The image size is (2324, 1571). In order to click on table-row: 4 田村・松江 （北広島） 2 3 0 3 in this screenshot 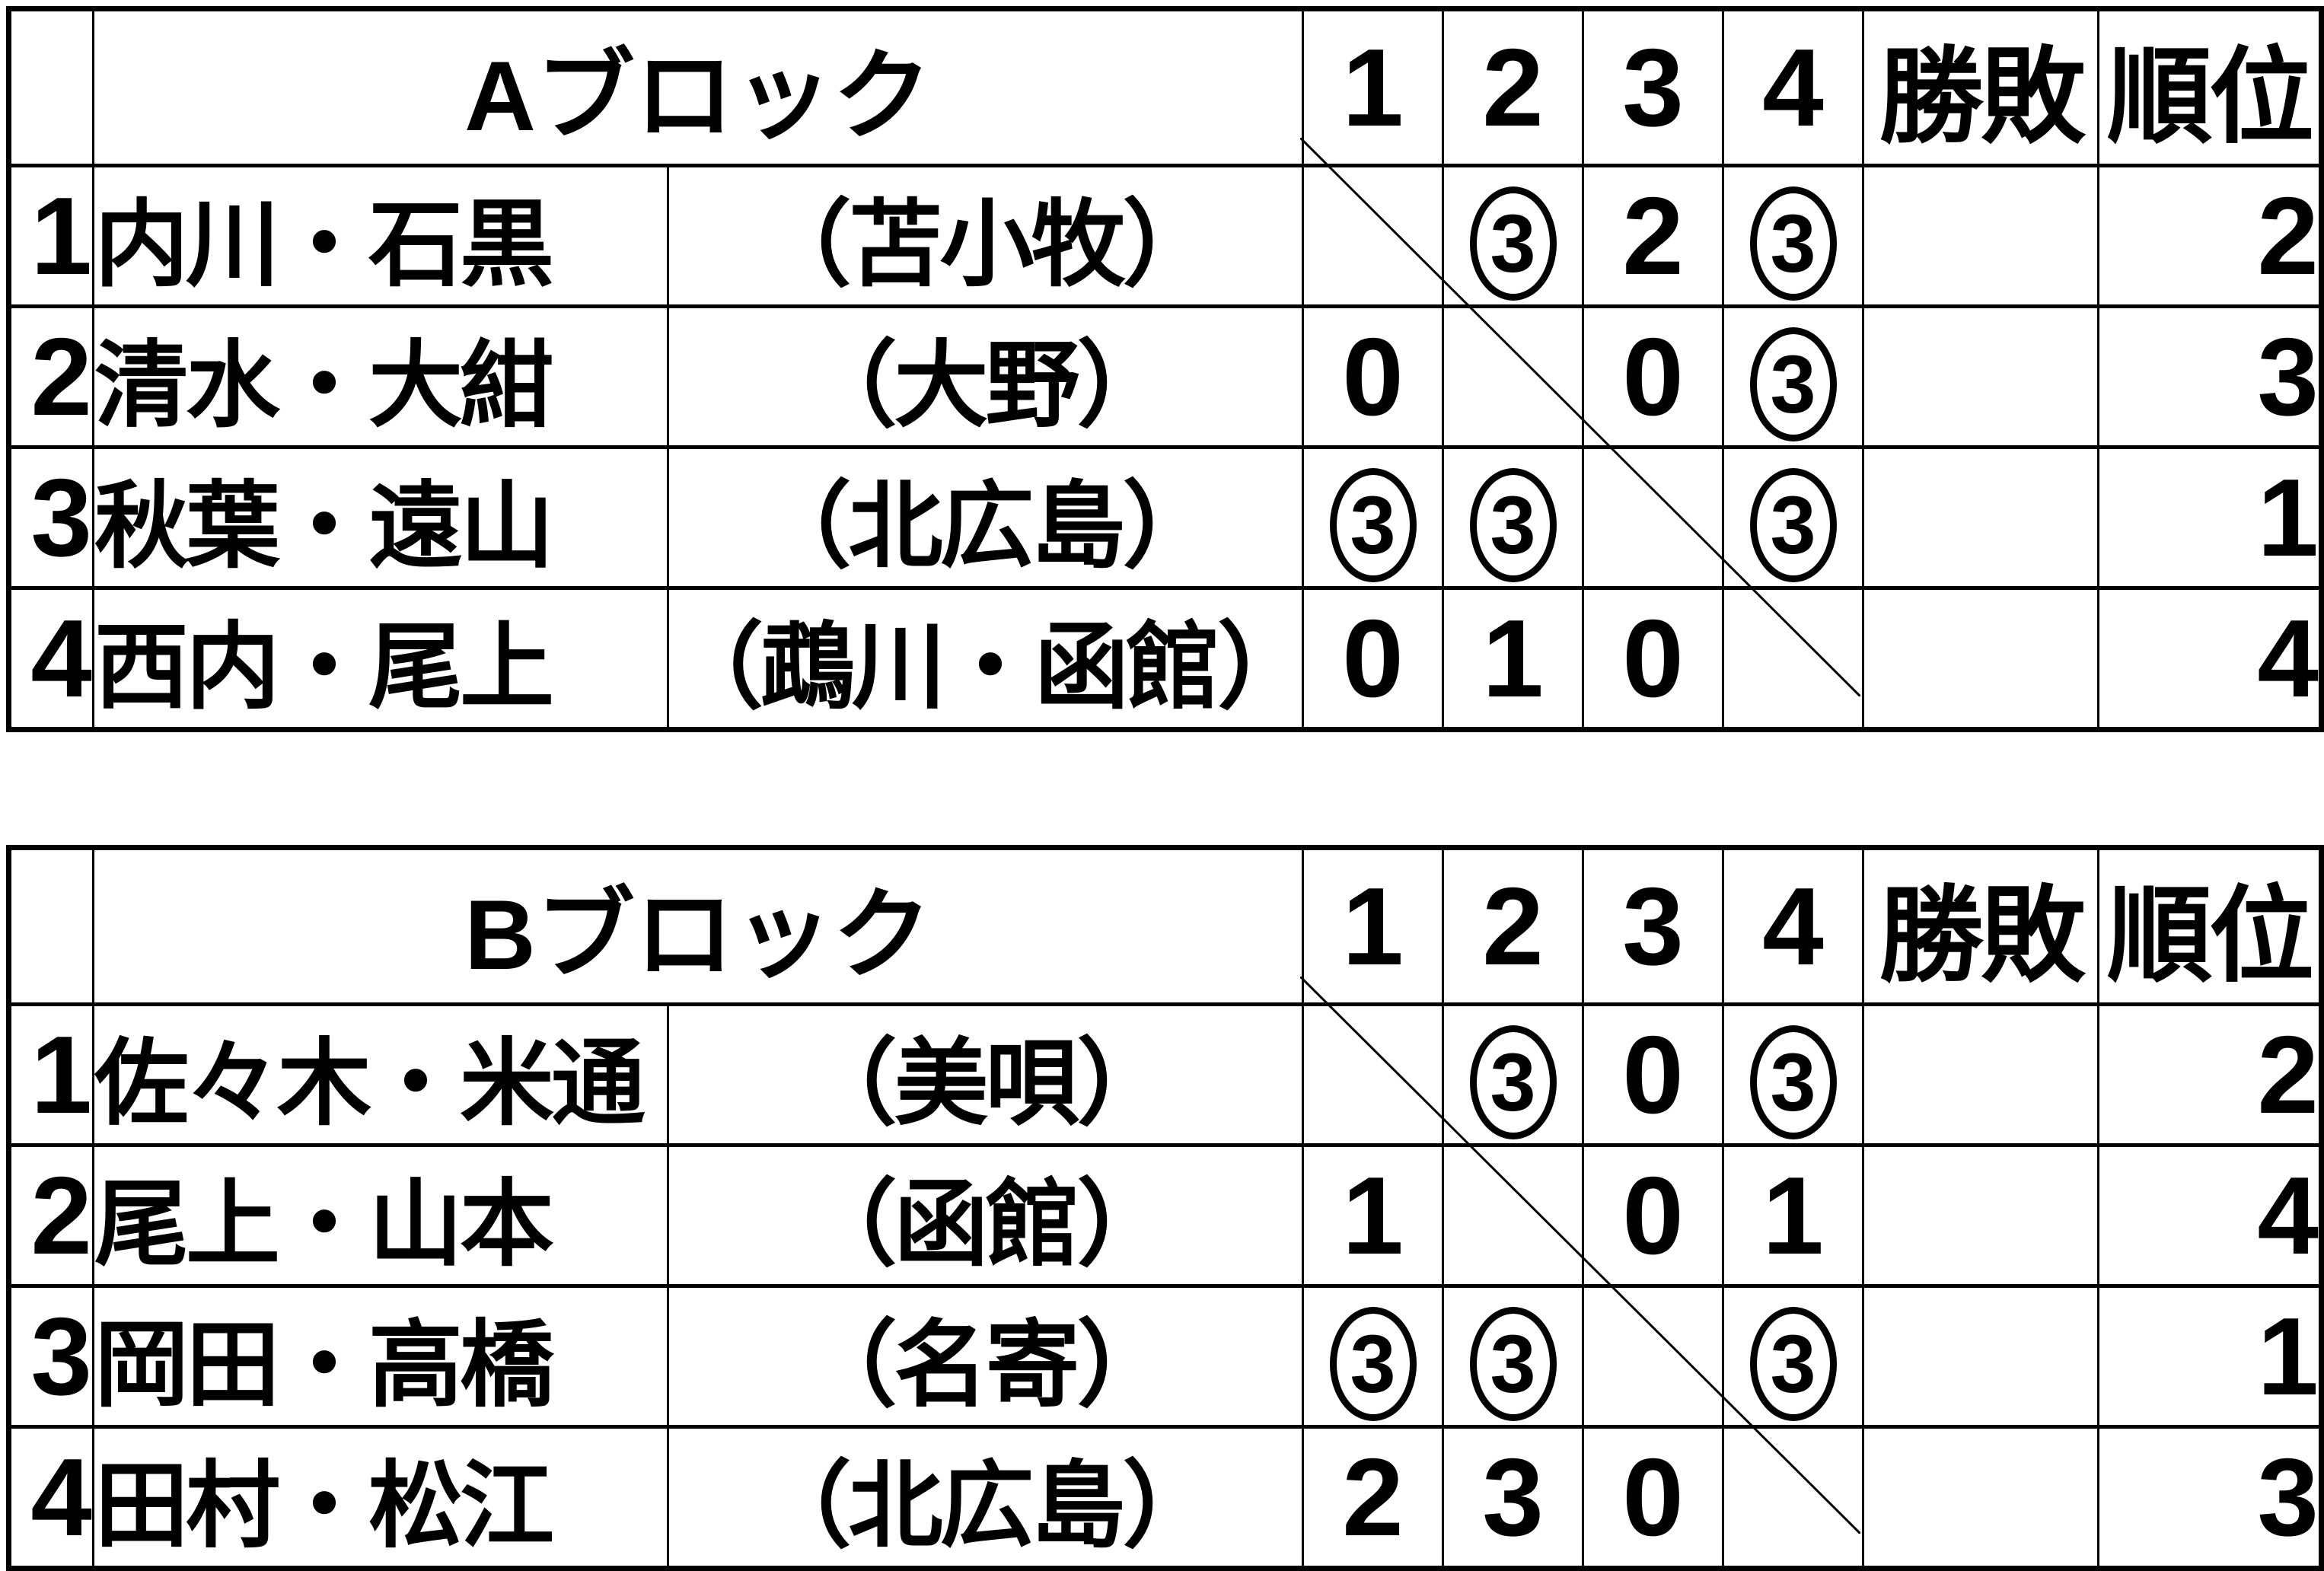, I will do `click(1165, 1498)`.